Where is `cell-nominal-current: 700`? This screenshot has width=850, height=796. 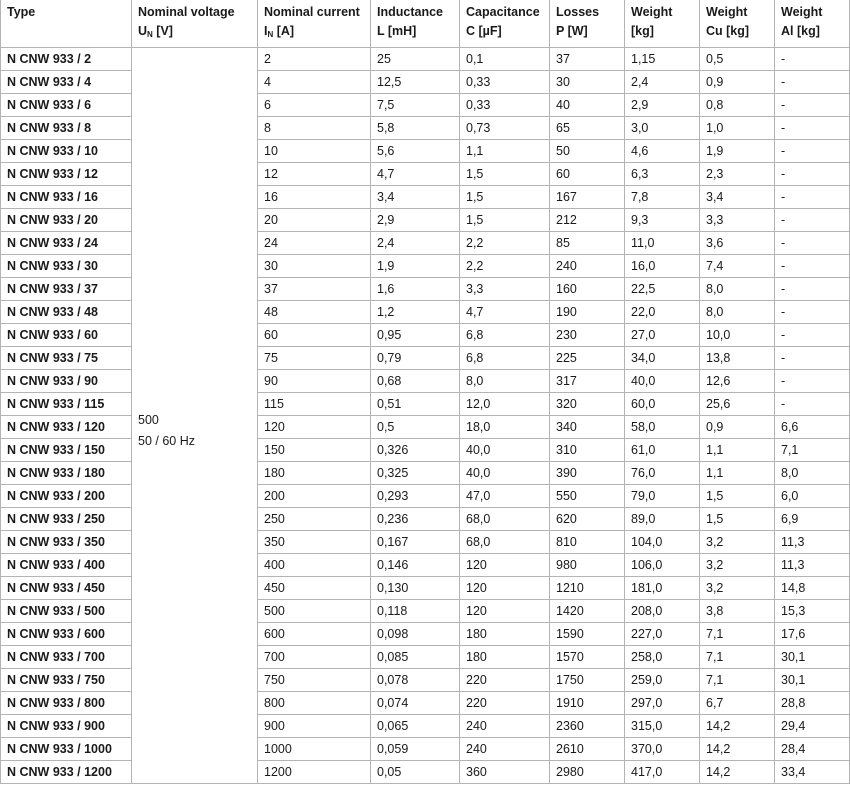
cell-nominal-current: 700 is located at coordinates (314, 657).